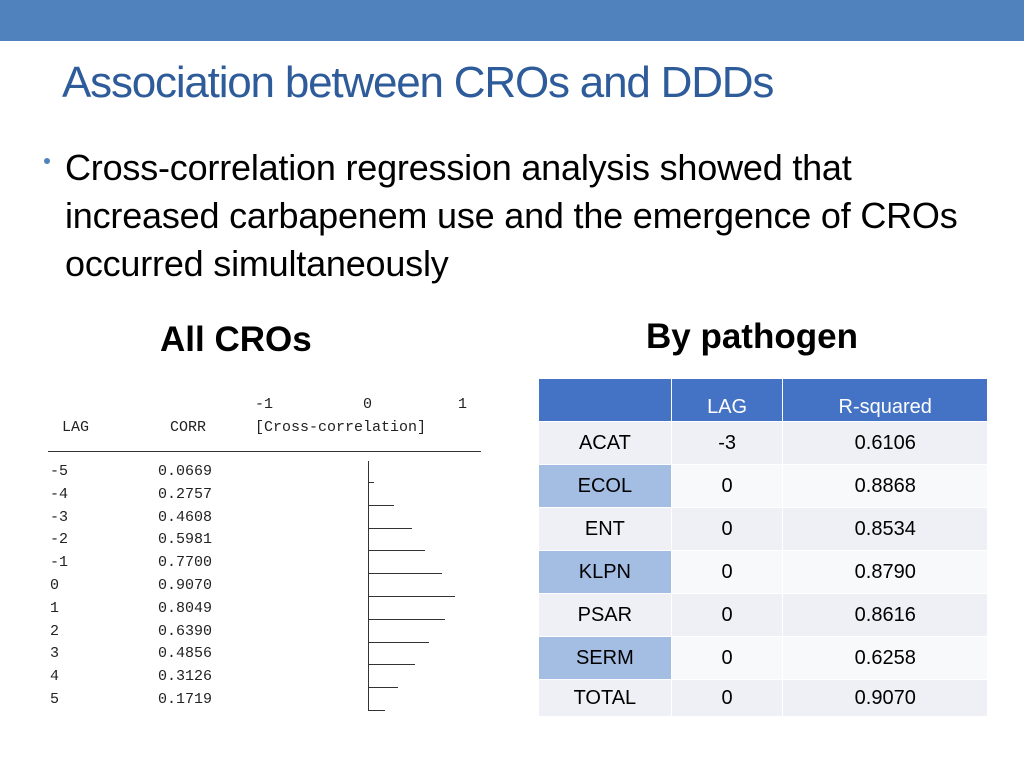 The image size is (1024, 768). What do you see at coordinates (55, 585) in the screenshot?
I see `crosscorr-lag: 0` at bounding box center [55, 585].